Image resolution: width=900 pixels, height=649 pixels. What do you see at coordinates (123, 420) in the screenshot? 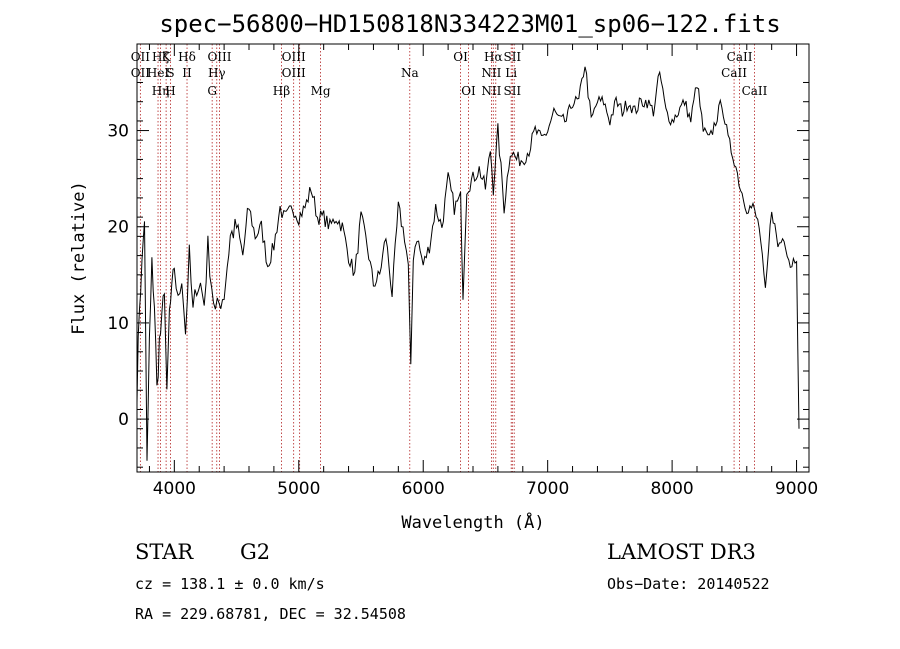
I see `y-tick-label: 0` at bounding box center [123, 420].